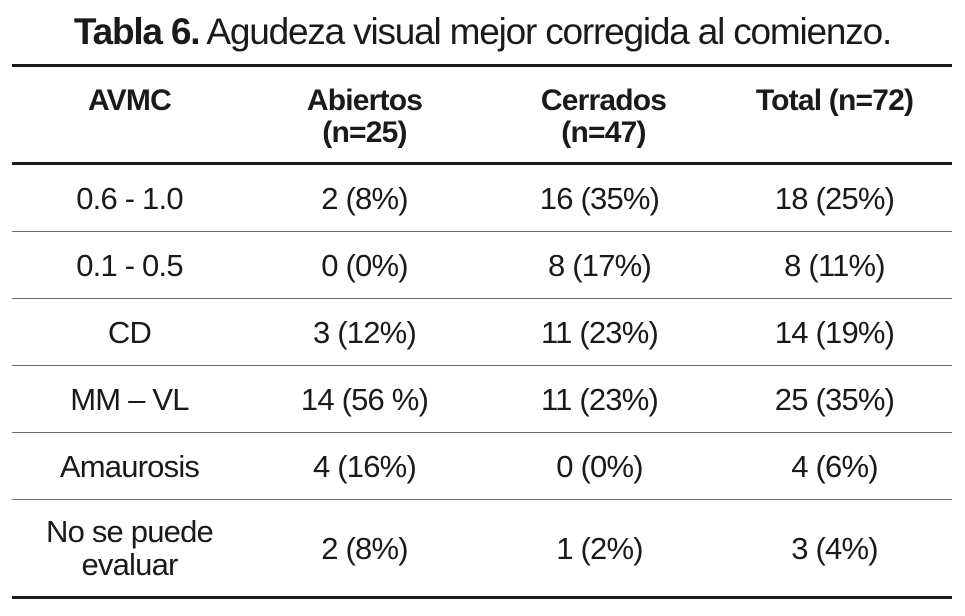 This screenshot has width=965, height=616. I want to click on cell-total: 14 (19%), so click(834, 332).